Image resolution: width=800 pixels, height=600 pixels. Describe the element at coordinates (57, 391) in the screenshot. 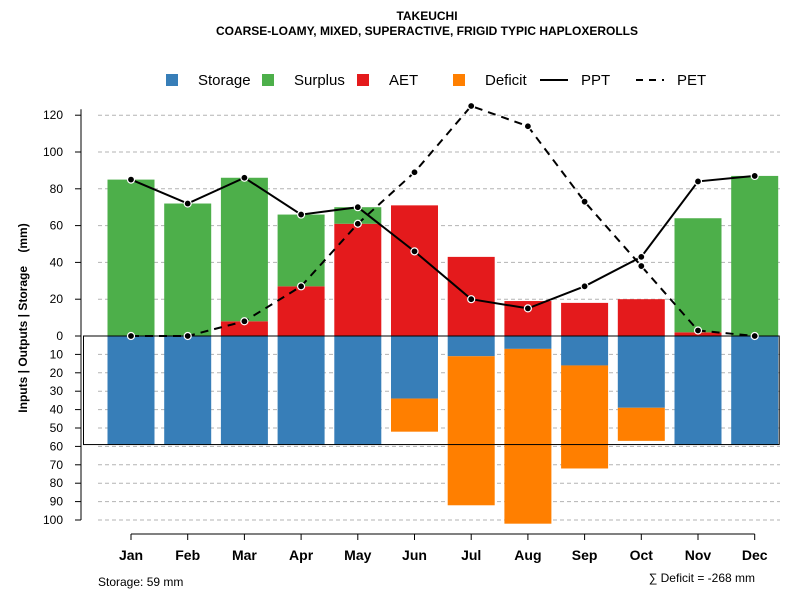

I see `y-tick-label: 30` at that location.